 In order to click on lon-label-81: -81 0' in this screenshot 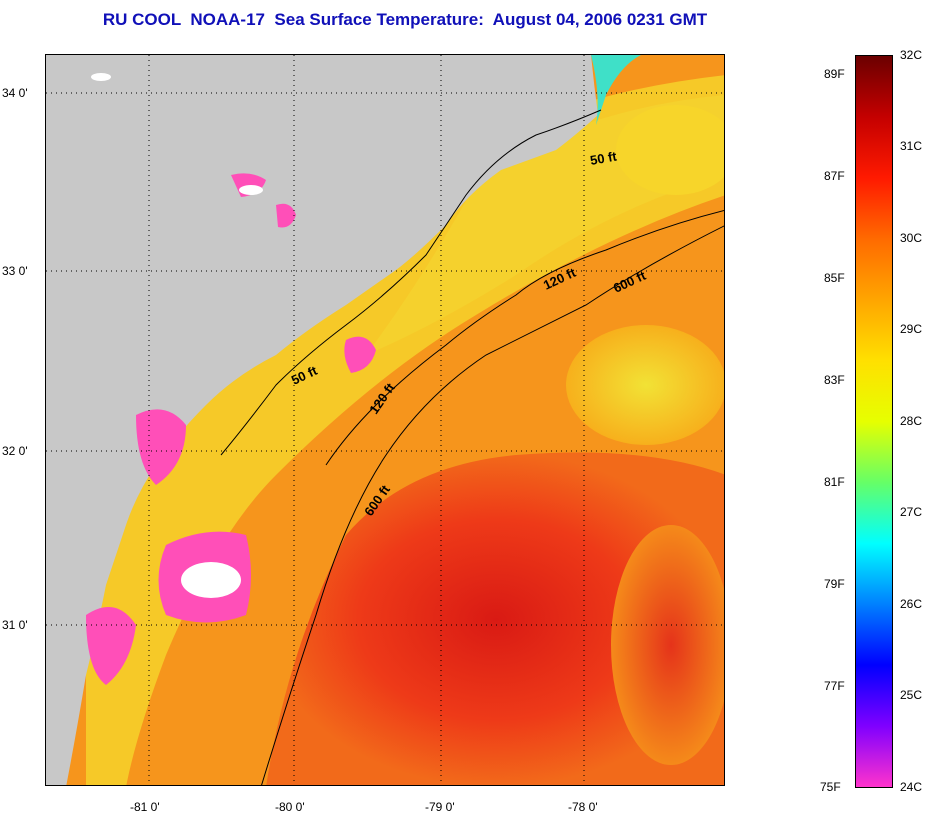, I will do `click(145, 807)`.